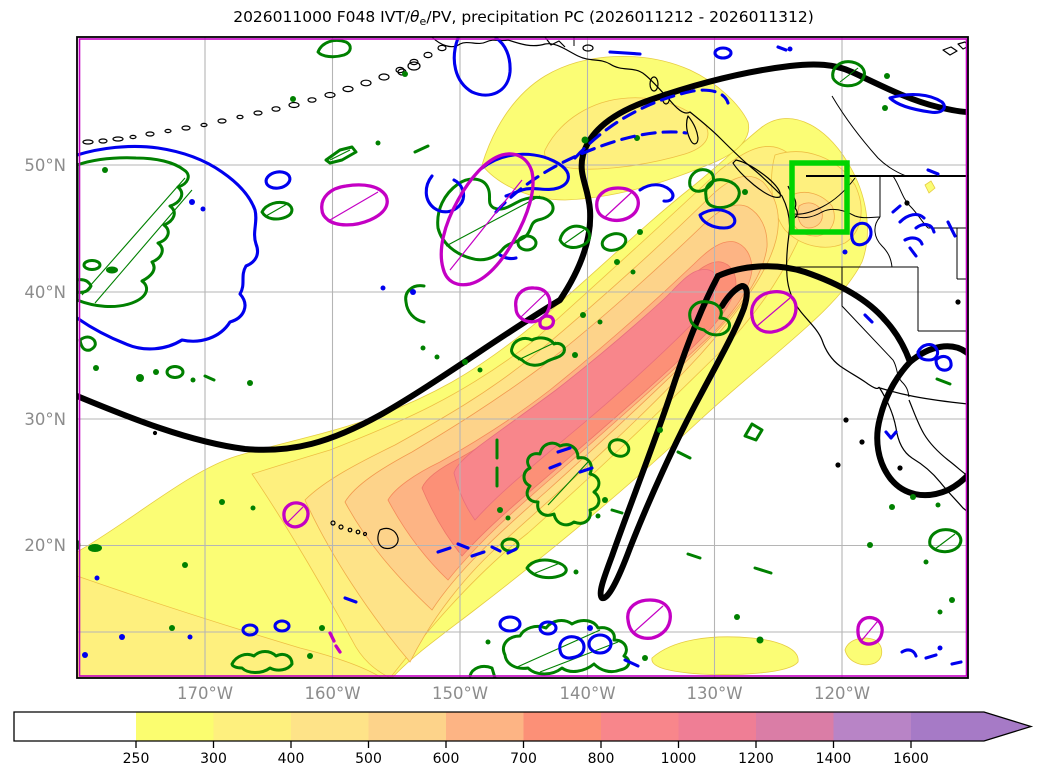  What do you see at coordinates (460, 693) in the screenshot?
I see `lon-label: 150°W` at bounding box center [460, 693].